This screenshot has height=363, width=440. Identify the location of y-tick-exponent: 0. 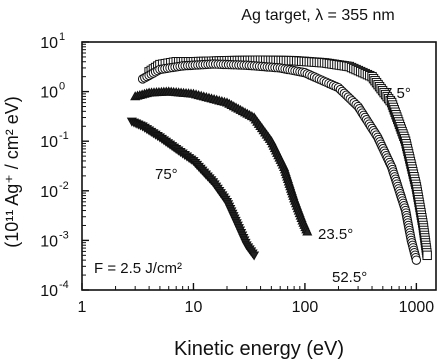
(62, 87).